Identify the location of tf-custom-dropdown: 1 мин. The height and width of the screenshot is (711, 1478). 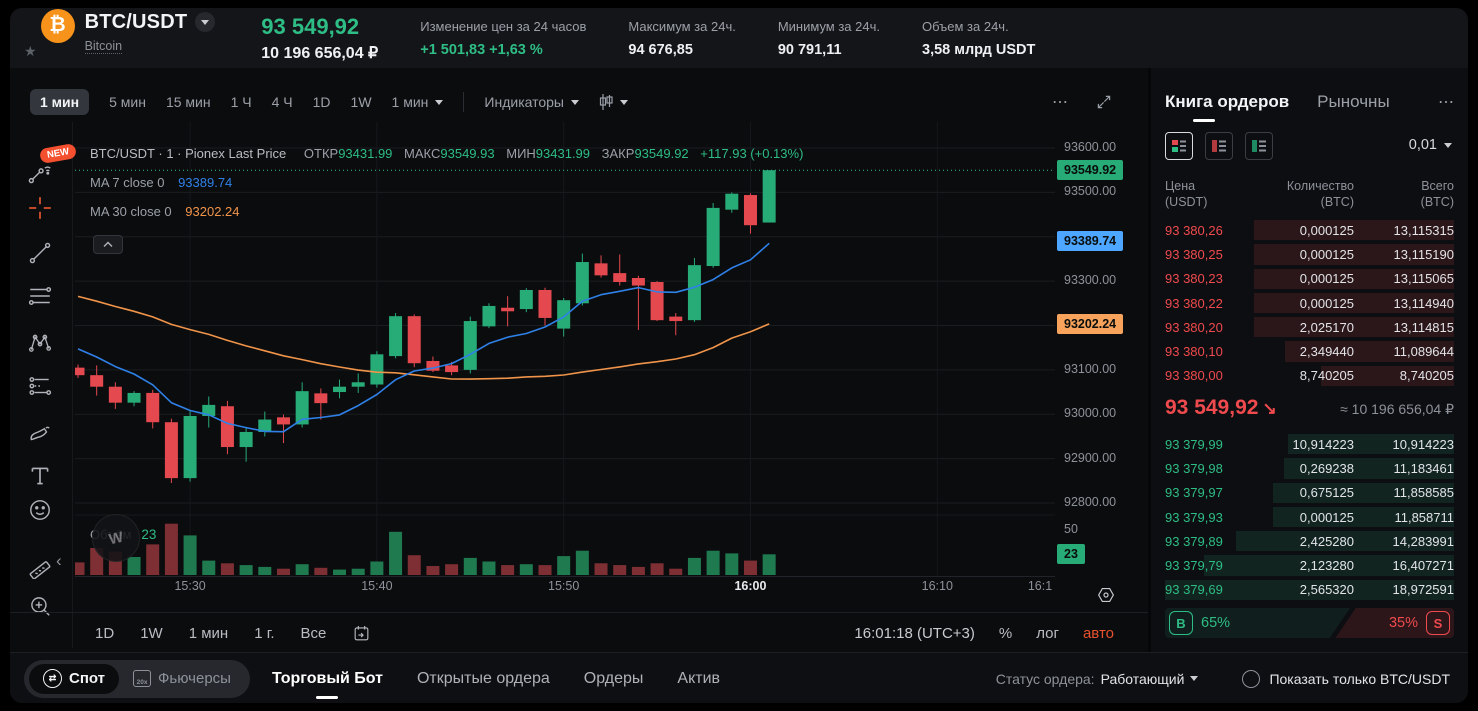
(418, 102).